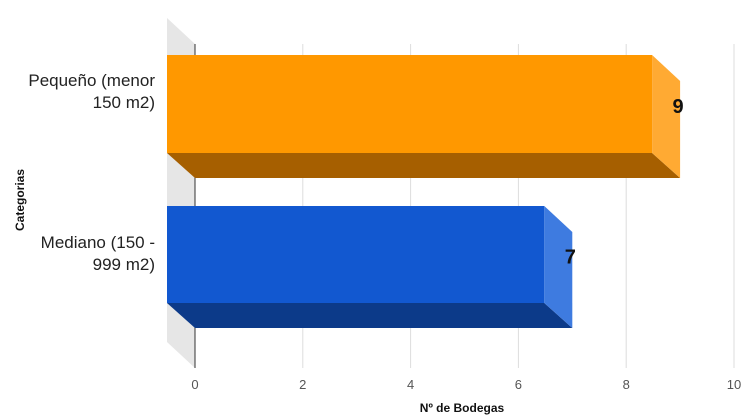 Image resolution: width=745 pixels, height=417 pixels. Describe the element at coordinates (410, 384) in the screenshot. I see `x-tick-label: 4` at that location.